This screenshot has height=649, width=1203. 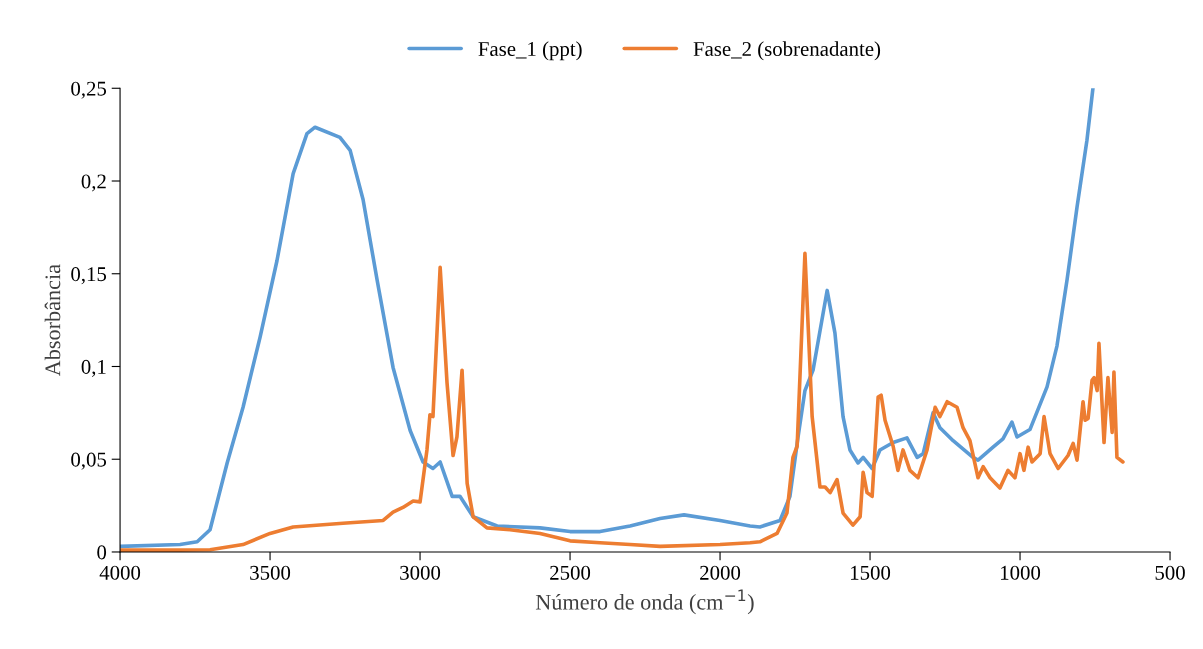 I want to click on x-tick-label: 1000, so click(x=1021, y=572).